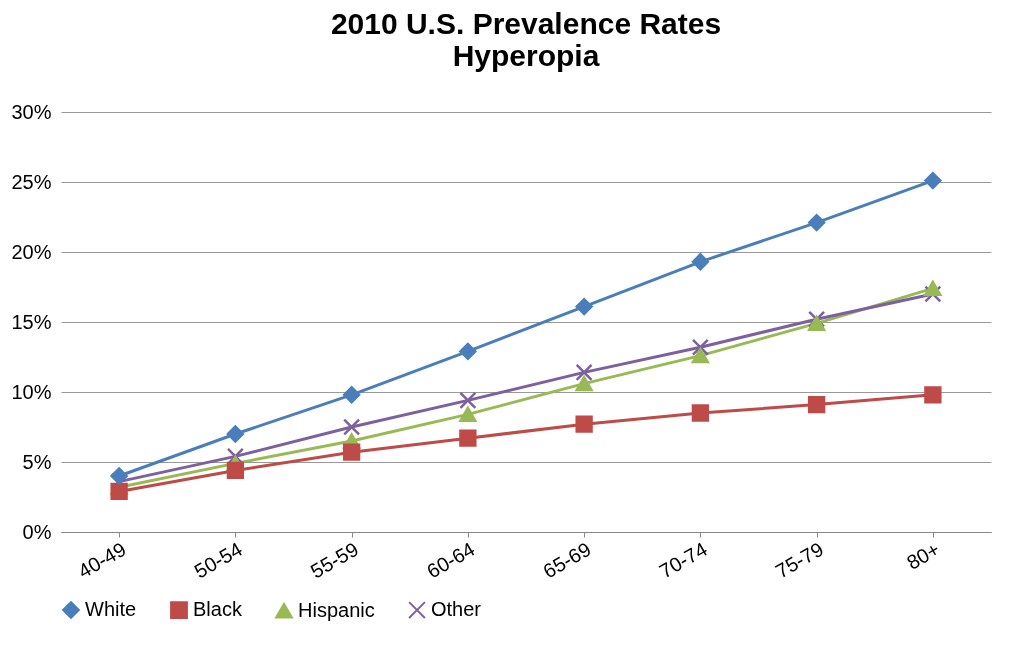 This screenshot has height=653, width=1022. I want to click on x-tick-label: 70-74, so click(683, 560).